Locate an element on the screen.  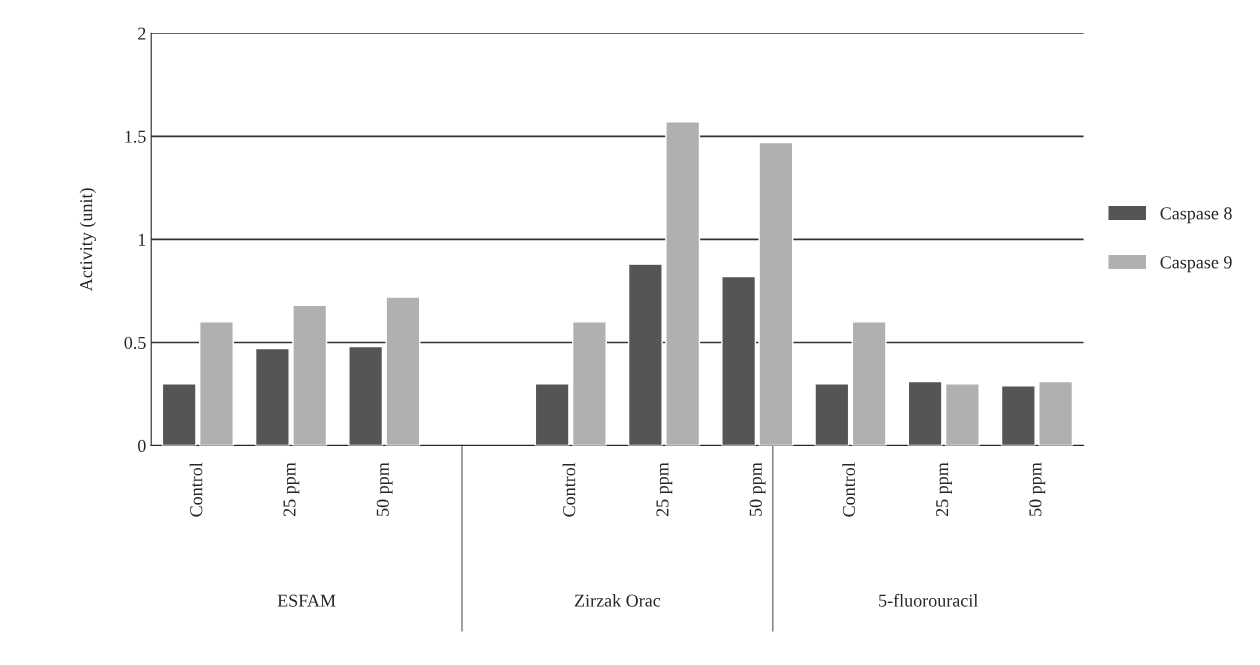
y-tick-label: 0 is located at coordinates (142, 445).